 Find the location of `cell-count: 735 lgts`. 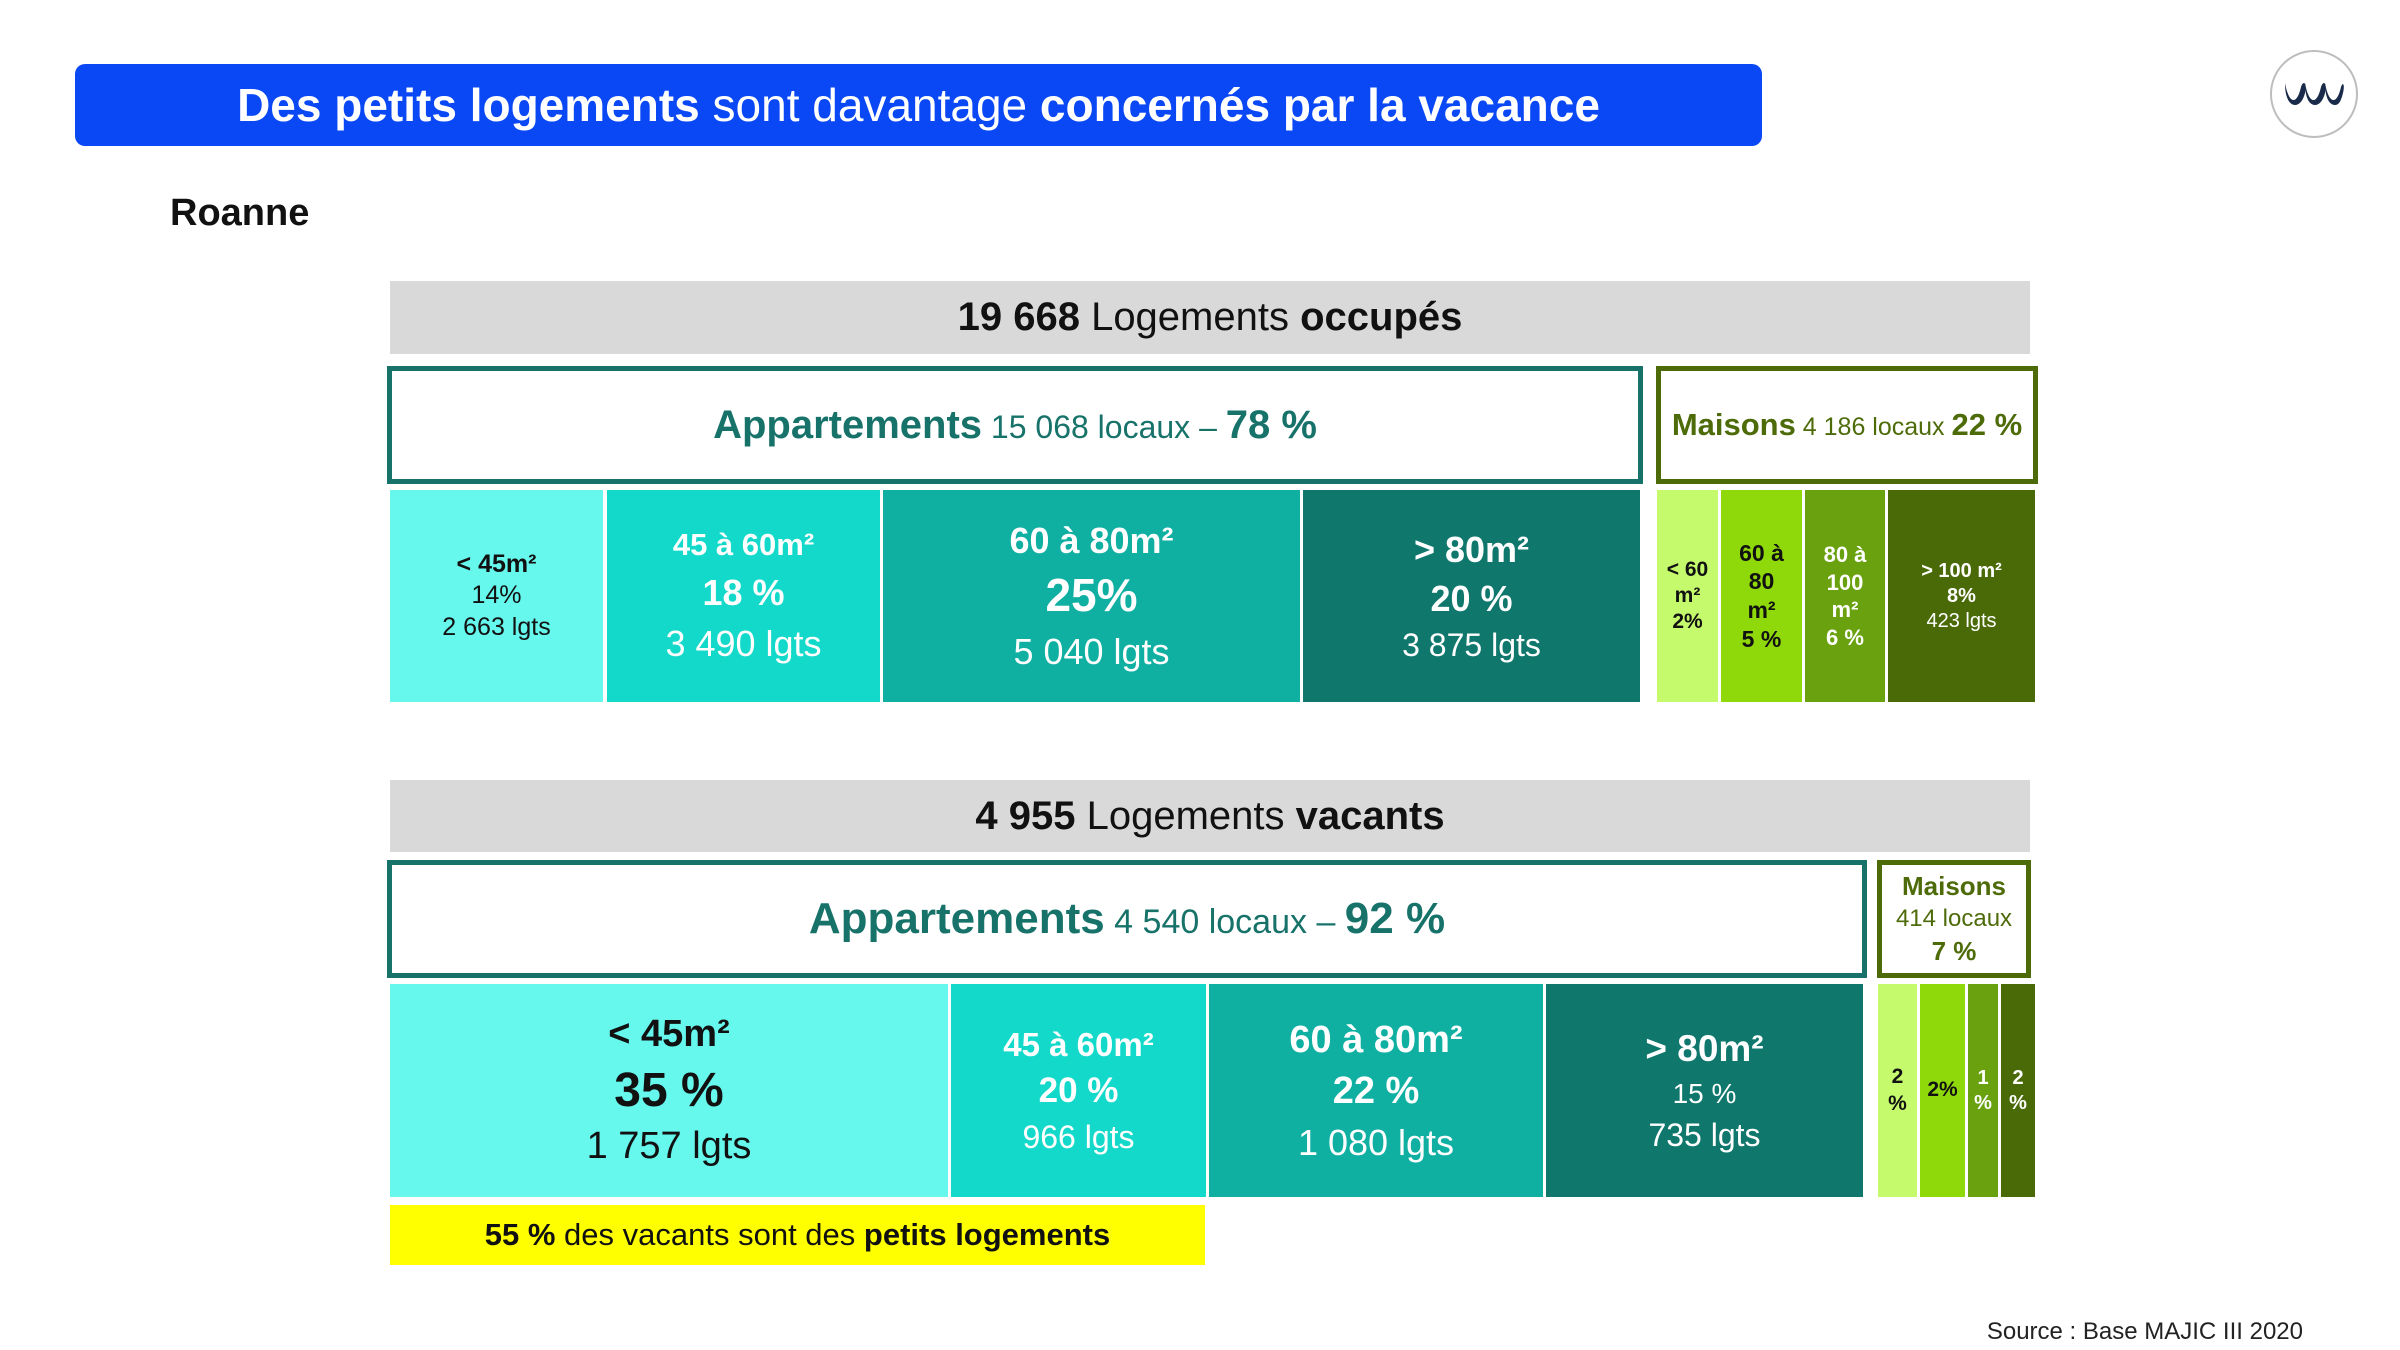

cell-count: 735 lgts is located at coordinates (1704, 1135).